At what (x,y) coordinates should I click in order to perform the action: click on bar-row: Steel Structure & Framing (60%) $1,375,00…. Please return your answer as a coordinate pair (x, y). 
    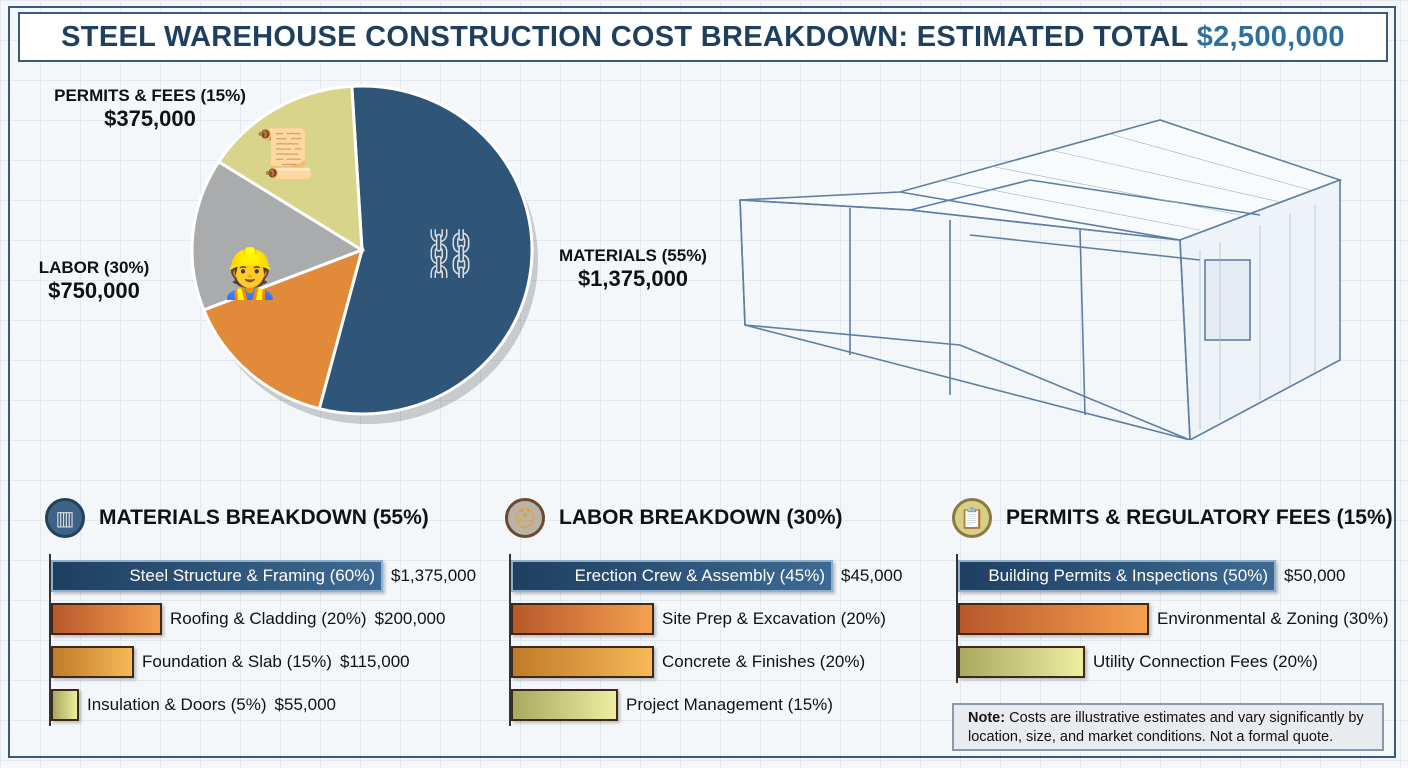
    Looking at the image, I should click on (263, 575).